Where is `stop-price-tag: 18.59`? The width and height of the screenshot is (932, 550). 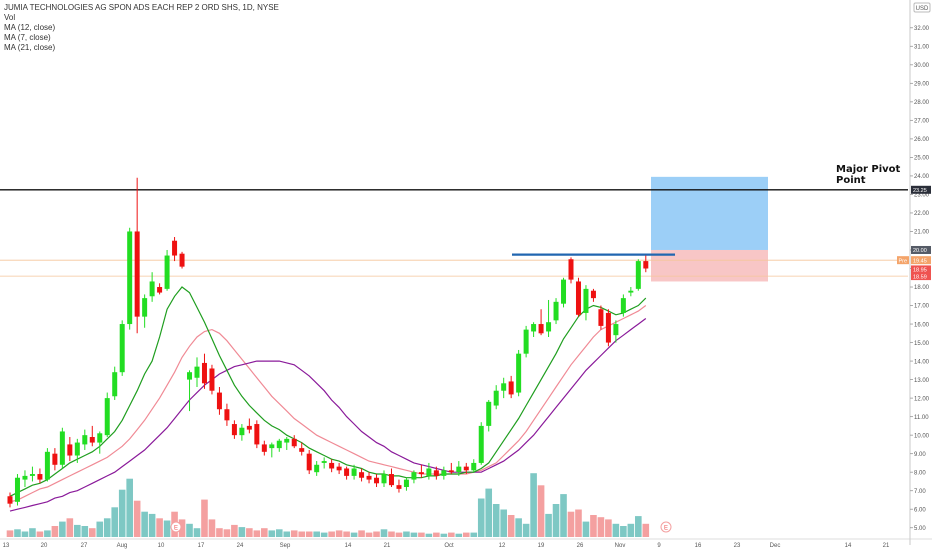
stop-price-tag: 18.59 is located at coordinates (920, 277).